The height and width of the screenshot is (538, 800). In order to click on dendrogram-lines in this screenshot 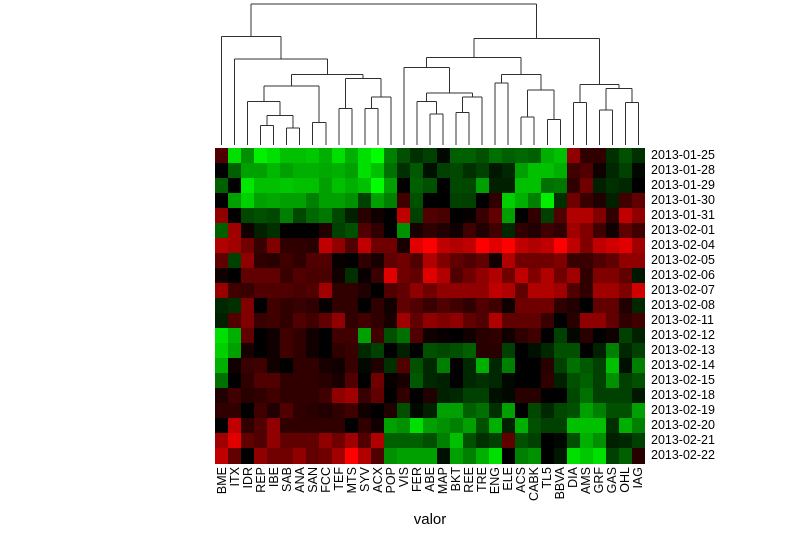, I will do `click(430, 74)`.